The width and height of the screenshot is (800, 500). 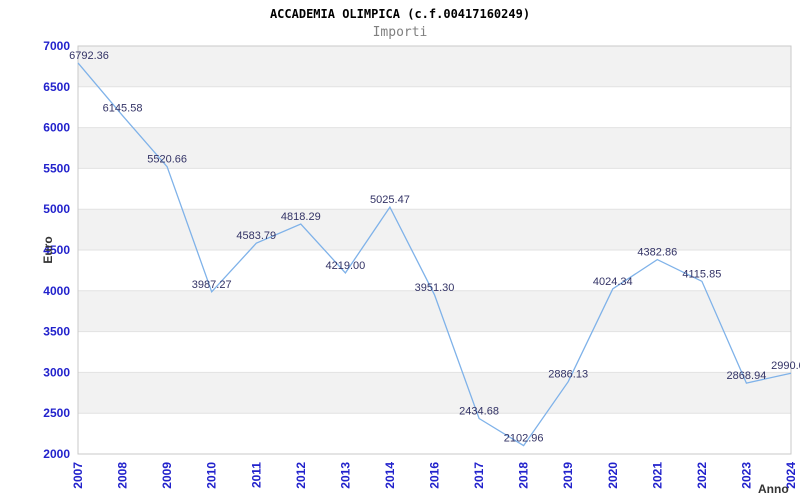 I want to click on chart-subtitle: Importi, so click(x=400, y=32).